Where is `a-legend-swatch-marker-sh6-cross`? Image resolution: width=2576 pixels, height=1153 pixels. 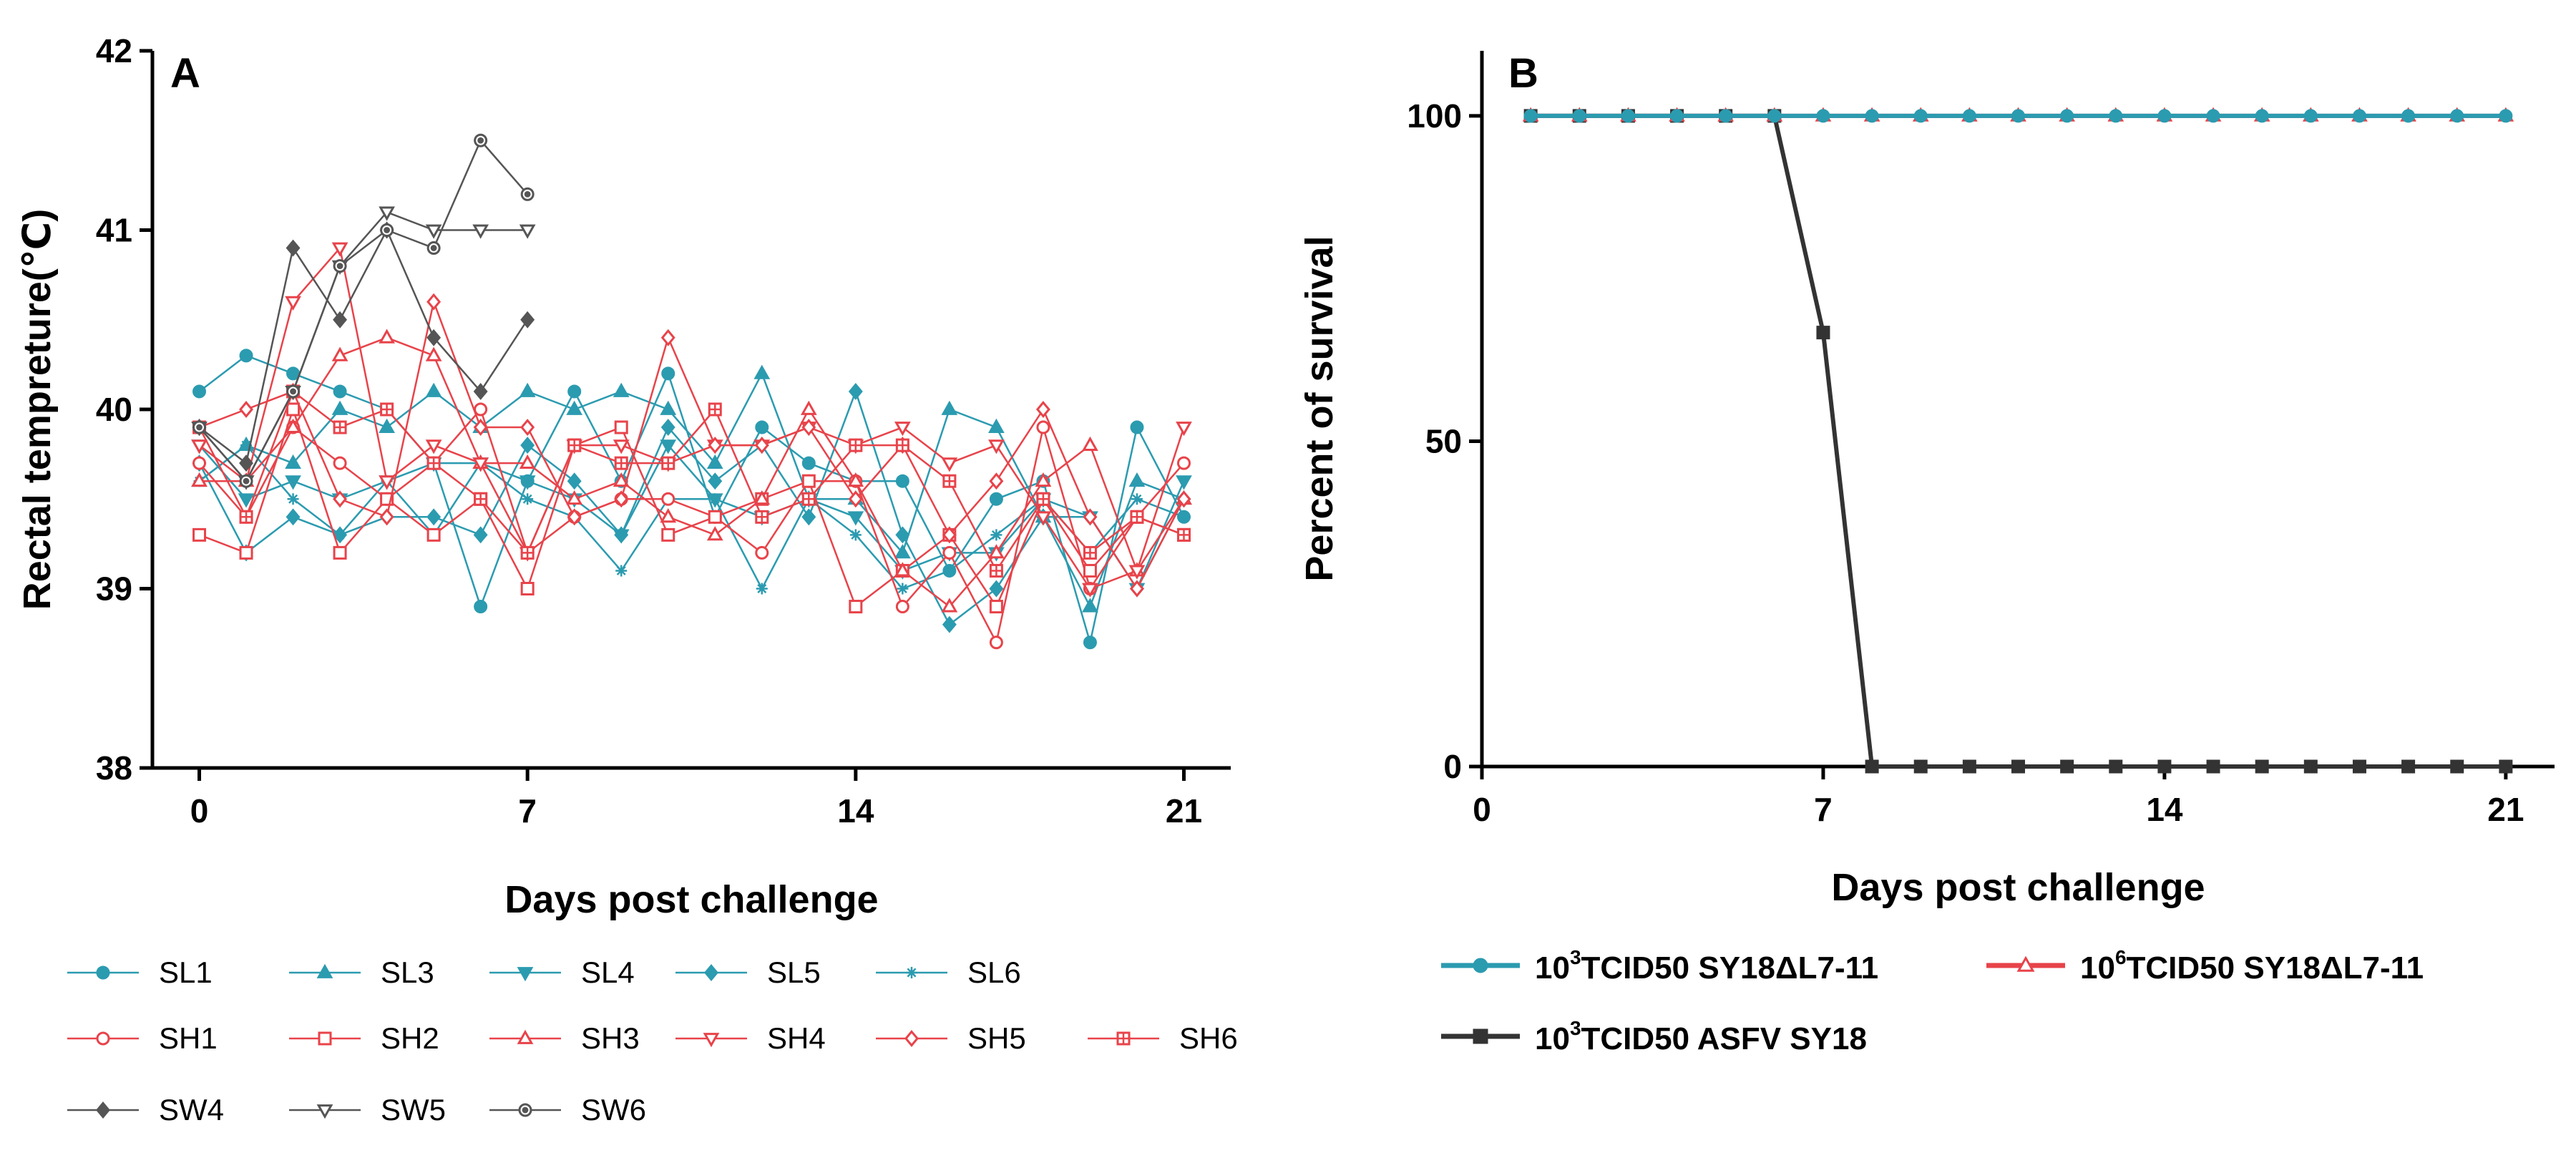
a-legend-swatch-marker-sh6-cross is located at coordinates (1123, 1038).